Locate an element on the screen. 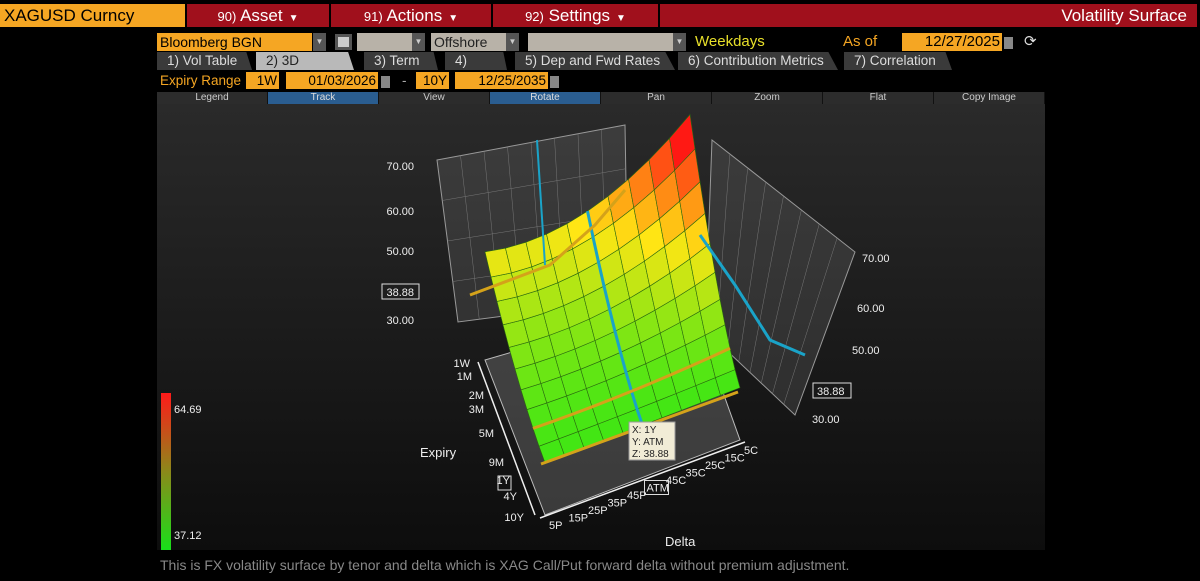 The width and height of the screenshot is (1200, 581). expiry-axis-label: Expiry is located at coordinates (438, 452).